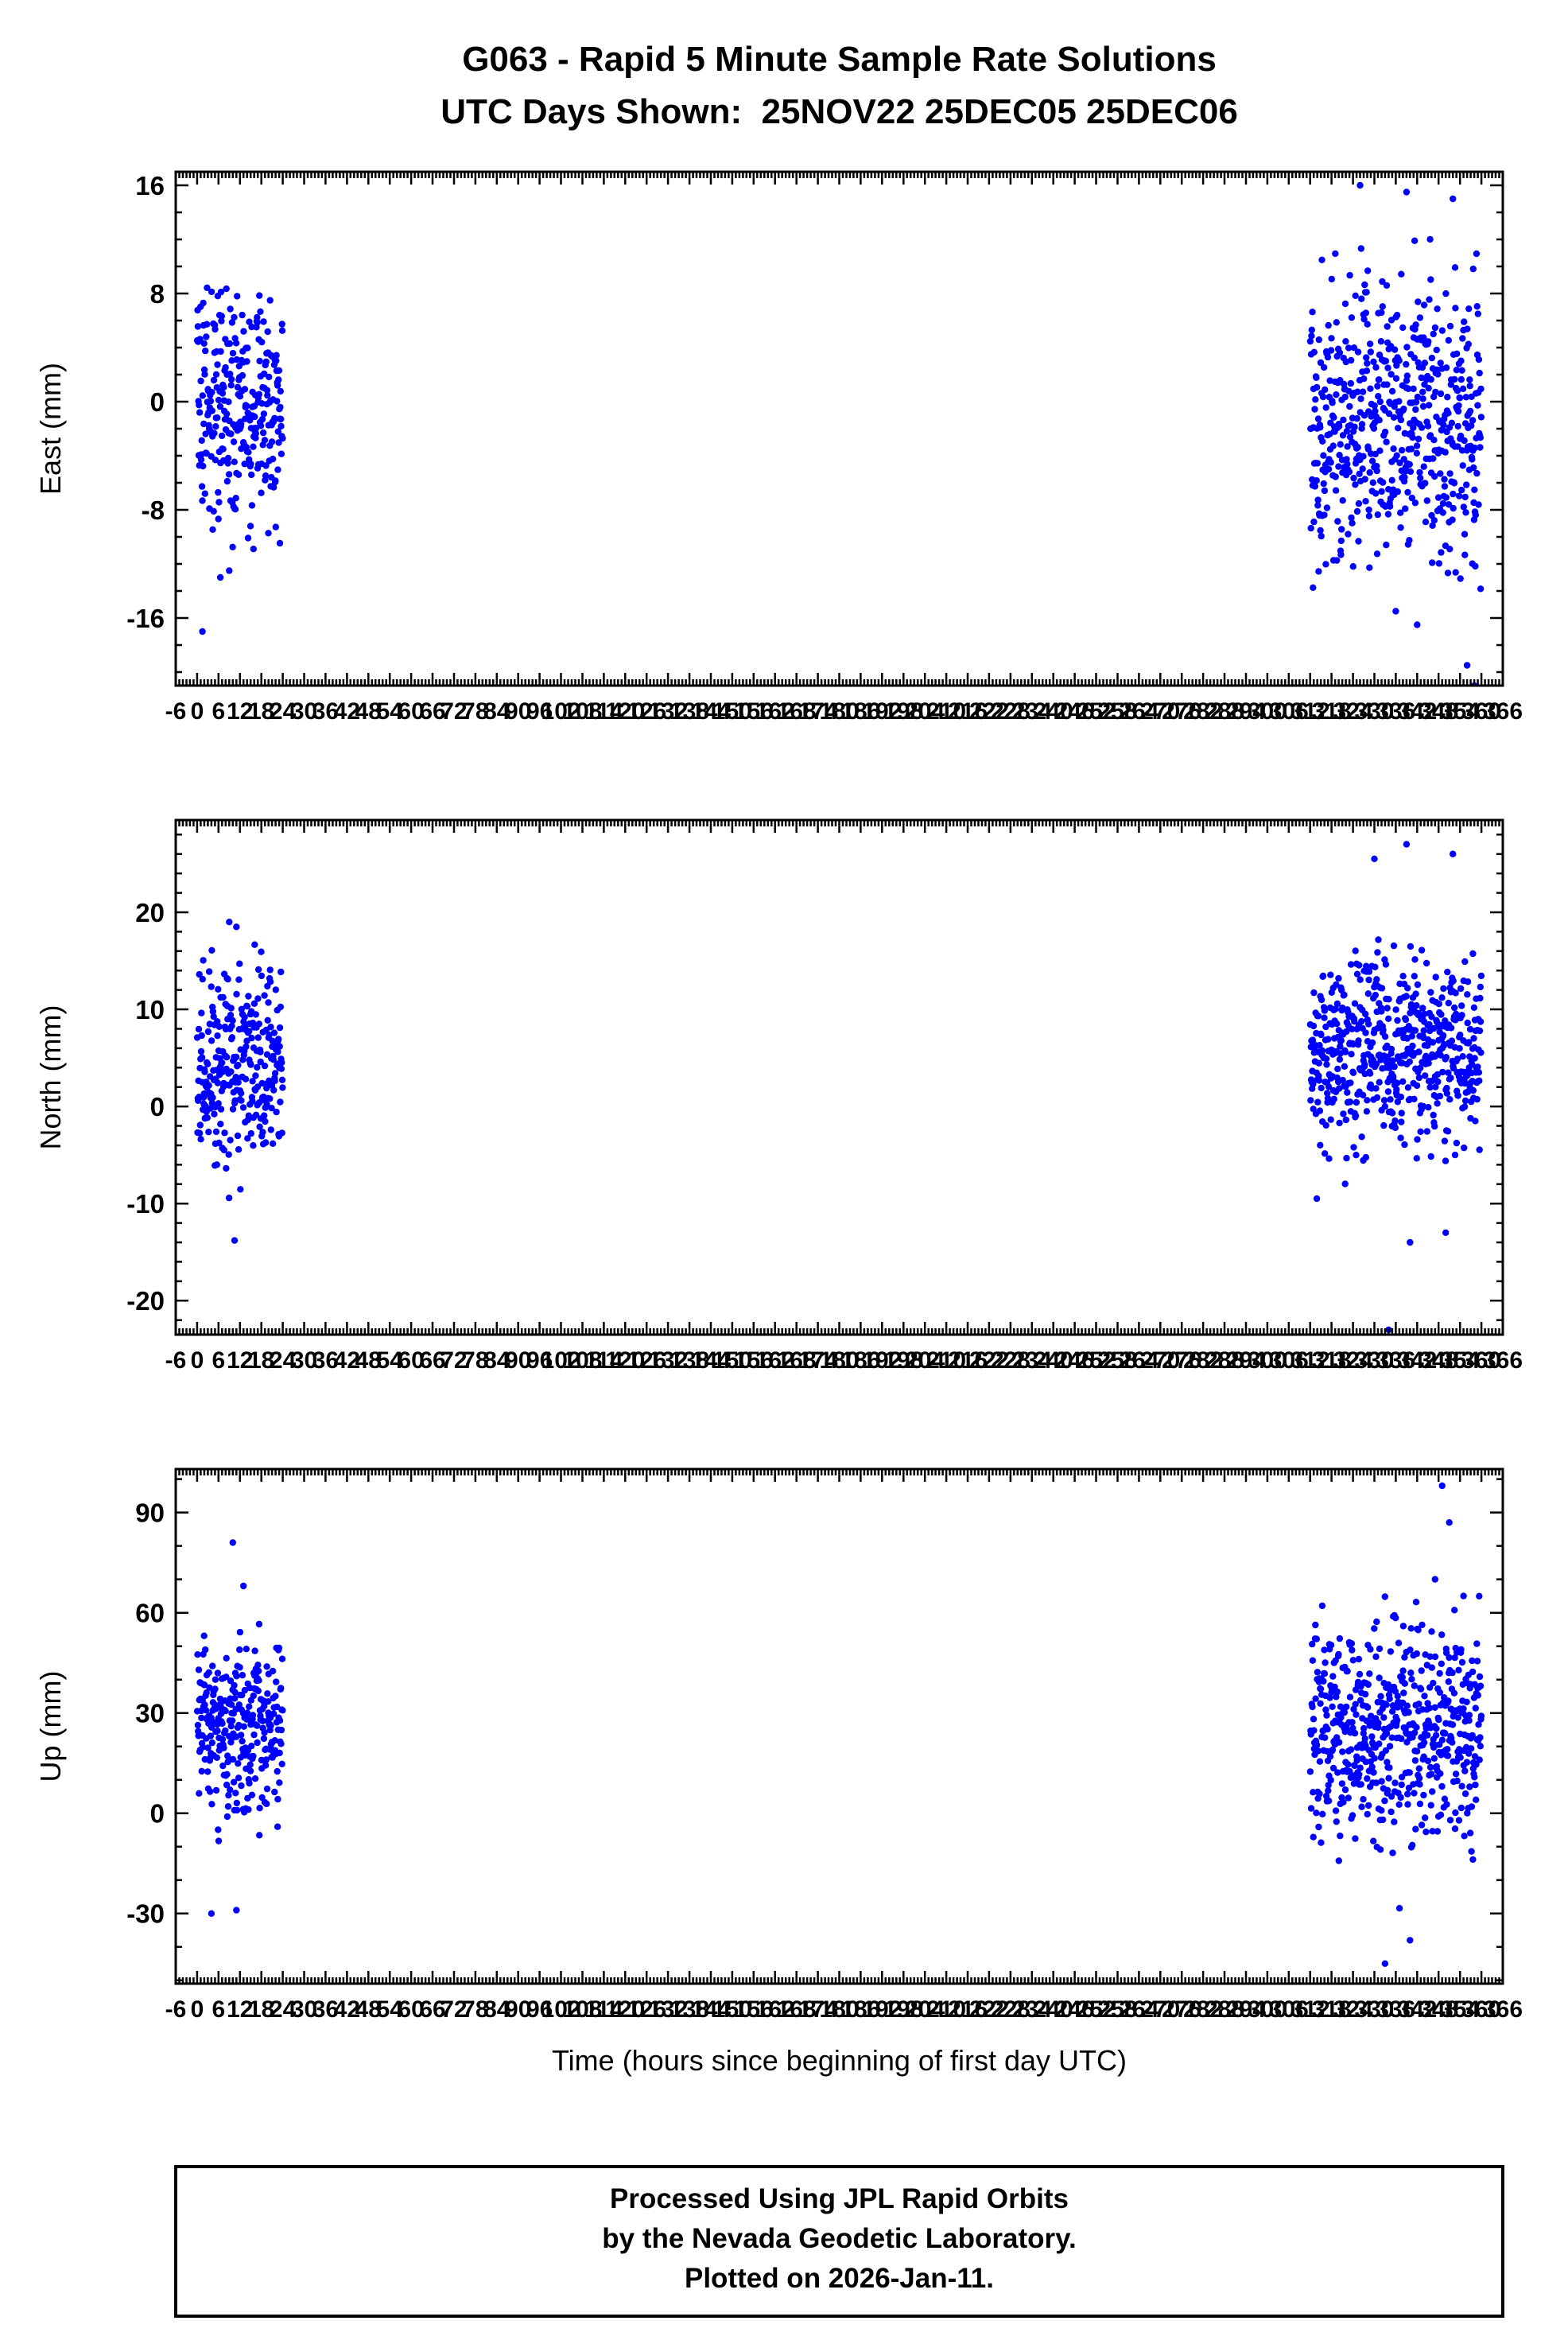 The image size is (1568, 2340). What do you see at coordinates (539, 711) in the screenshot?
I see `x-tick-label: 96` at bounding box center [539, 711].